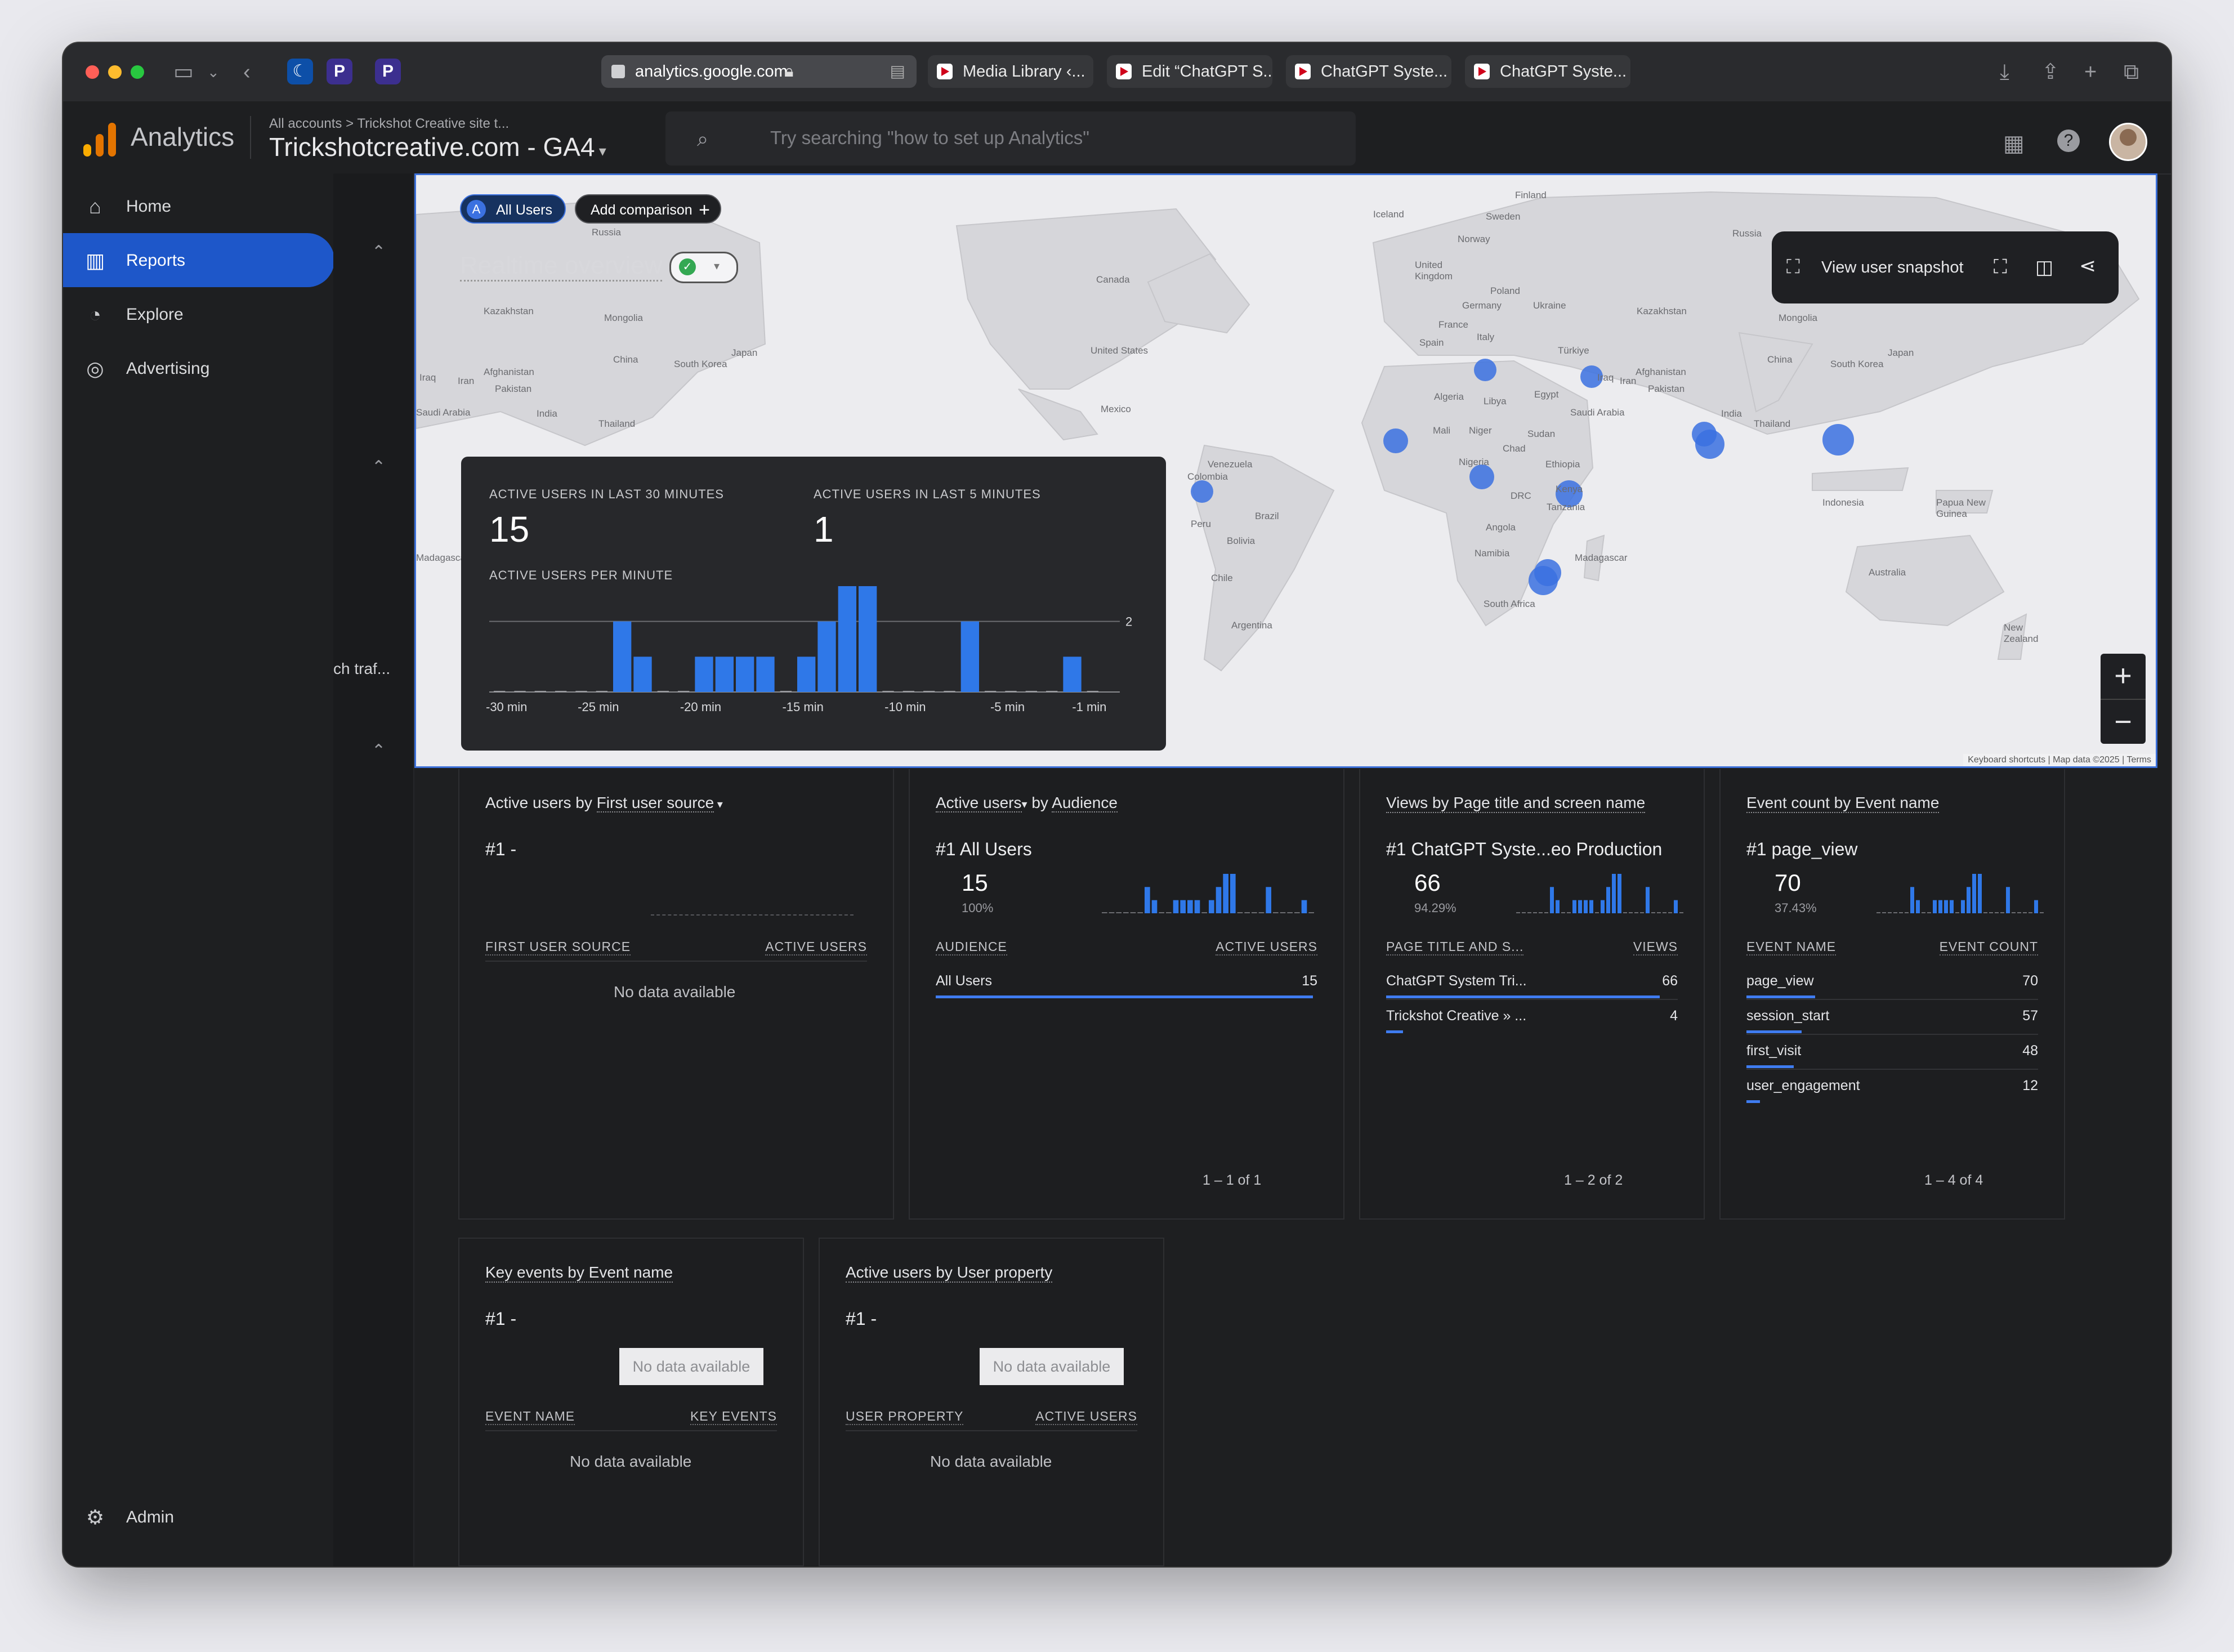 The width and height of the screenshot is (2234, 1652). What do you see at coordinates (2131, 72) in the screenshot?
I see `tab-overview-icon: ⧉` at bounding box center [2131, 72].